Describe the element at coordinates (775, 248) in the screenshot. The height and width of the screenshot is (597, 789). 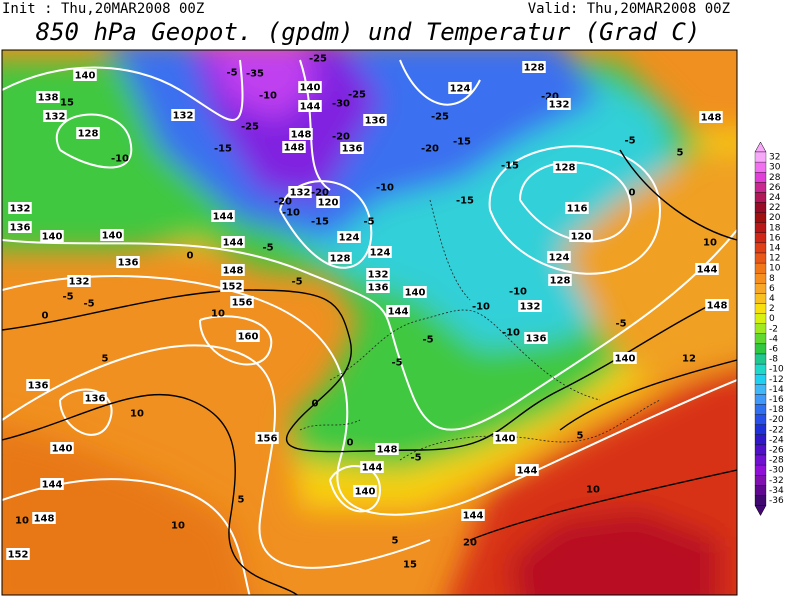
I see `colorbar-label: 14` at that location.